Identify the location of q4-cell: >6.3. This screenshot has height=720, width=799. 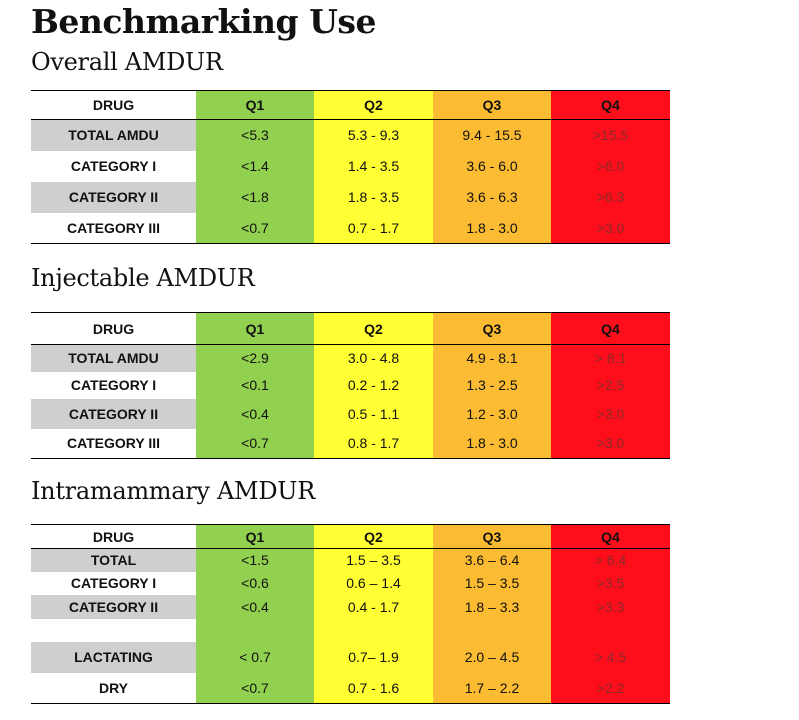
(610, 197).